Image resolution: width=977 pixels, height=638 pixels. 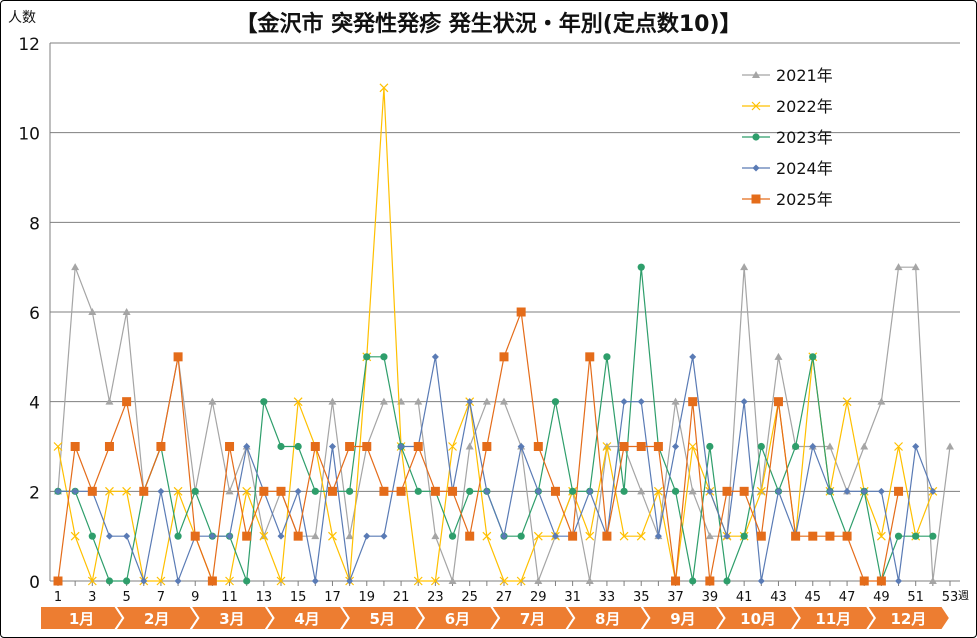 What do you see at coordinates (675, 597) in the screenshot?
I see `x-tick-label: 37` at bounding box center [675, 597].